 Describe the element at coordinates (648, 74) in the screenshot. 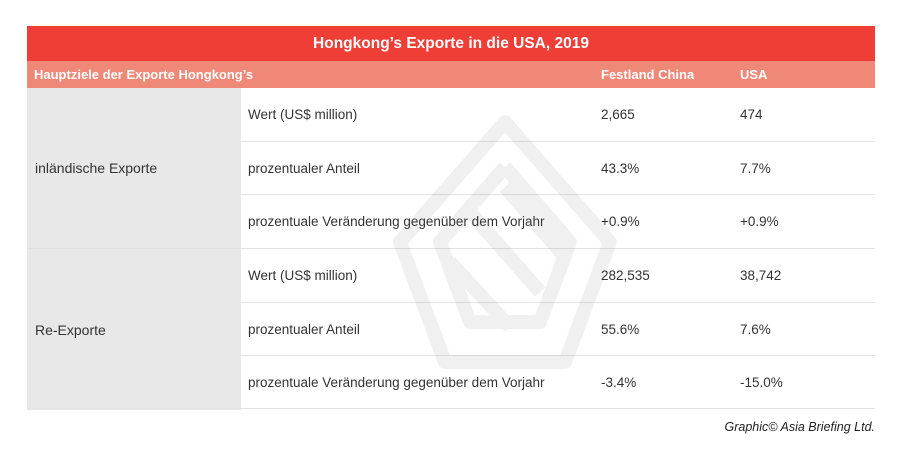

I see `header-china: Festland China` at that location.